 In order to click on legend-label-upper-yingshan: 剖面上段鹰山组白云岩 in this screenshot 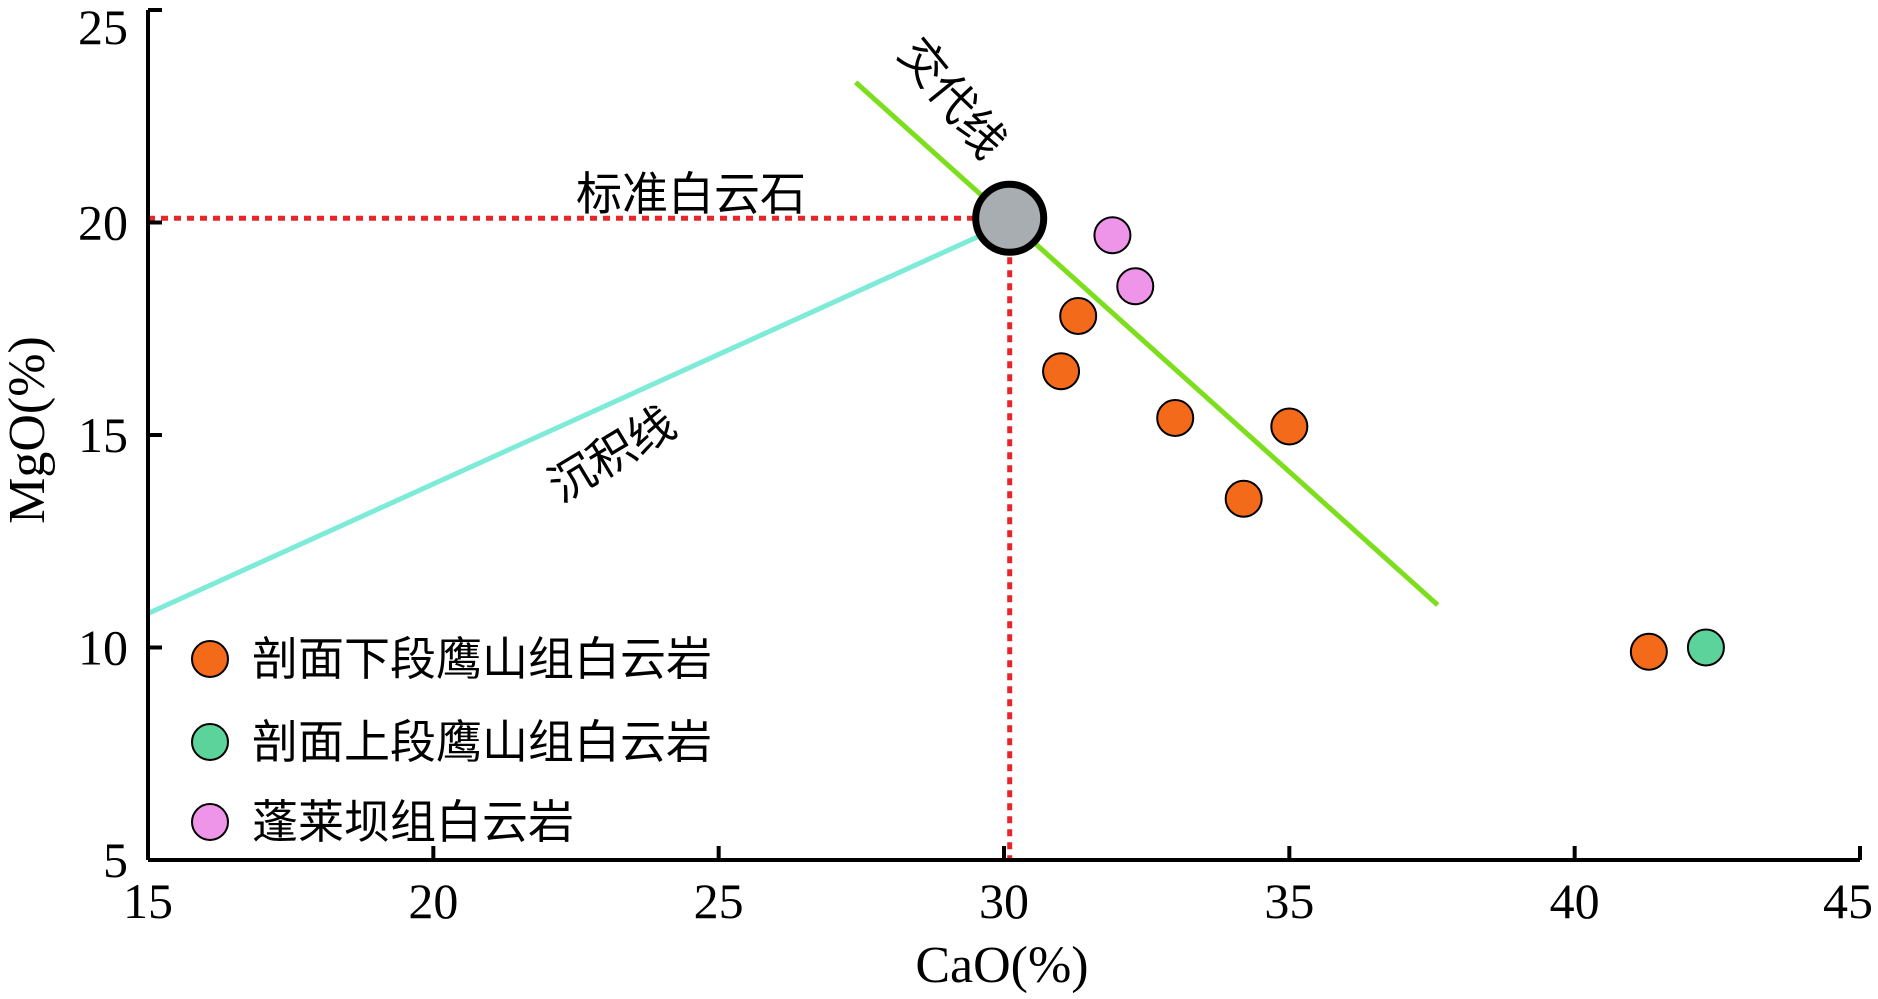, I will do `click(482, 742)`.